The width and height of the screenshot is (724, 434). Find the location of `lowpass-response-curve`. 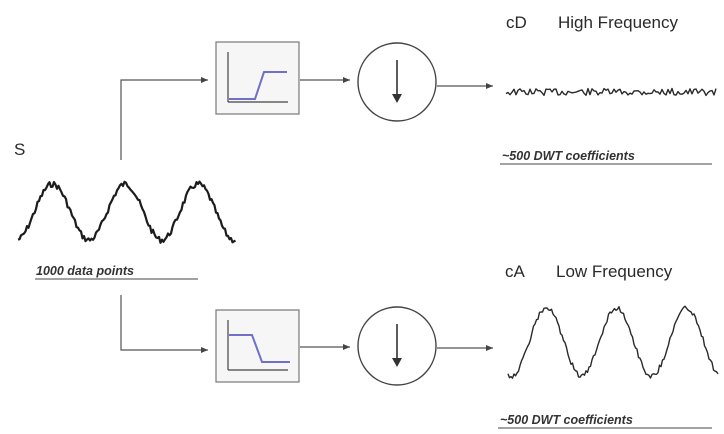

lowpass-response-curve is located at coordinates (259, 348).